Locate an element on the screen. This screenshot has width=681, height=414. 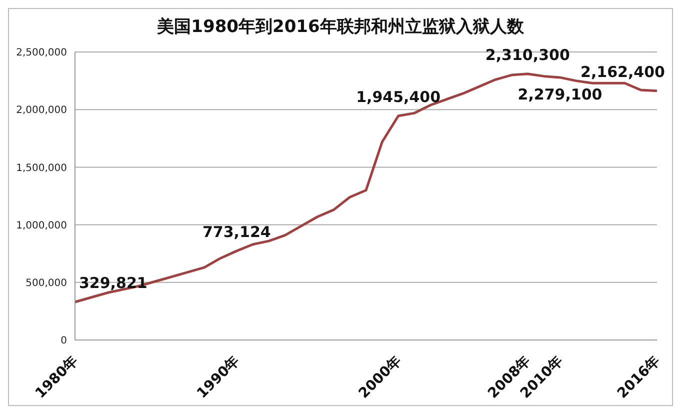
data-label: 1,945,400 is located at coordinates (398, 97).